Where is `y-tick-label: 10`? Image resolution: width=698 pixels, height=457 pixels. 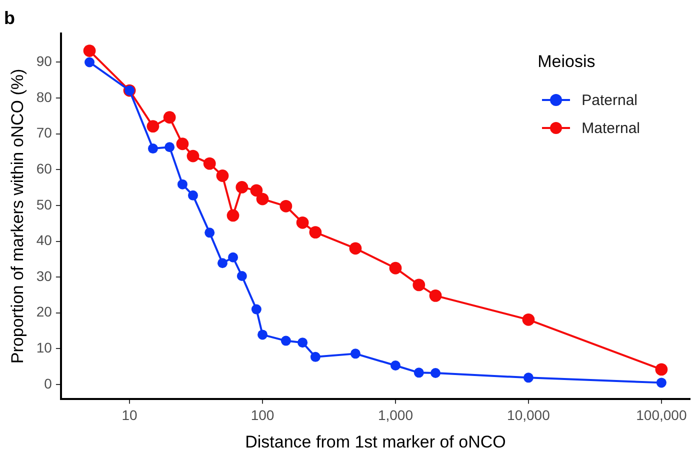
y-tick-label: 10 is located at coordinates (44, 348).